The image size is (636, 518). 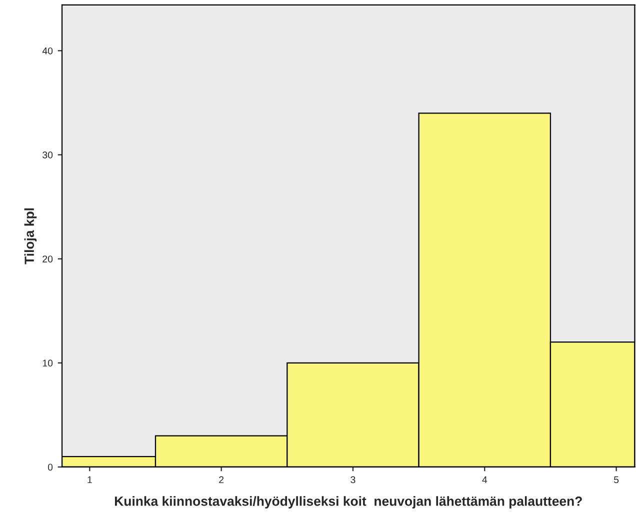 I want to click on y-tick-label: 0, so click(x=50, y=467).